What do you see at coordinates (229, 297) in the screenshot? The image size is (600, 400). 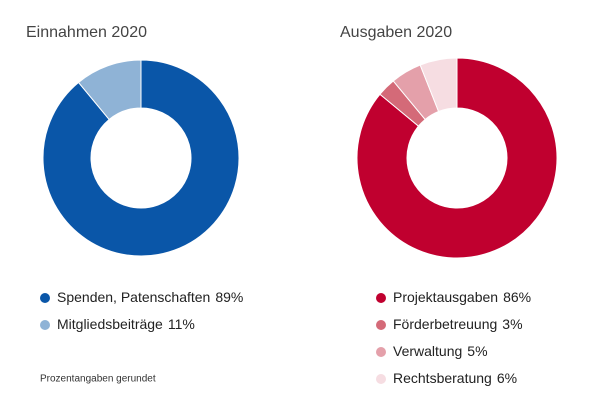 I see `legend-value: 89%` at bounding box center [229, 297].